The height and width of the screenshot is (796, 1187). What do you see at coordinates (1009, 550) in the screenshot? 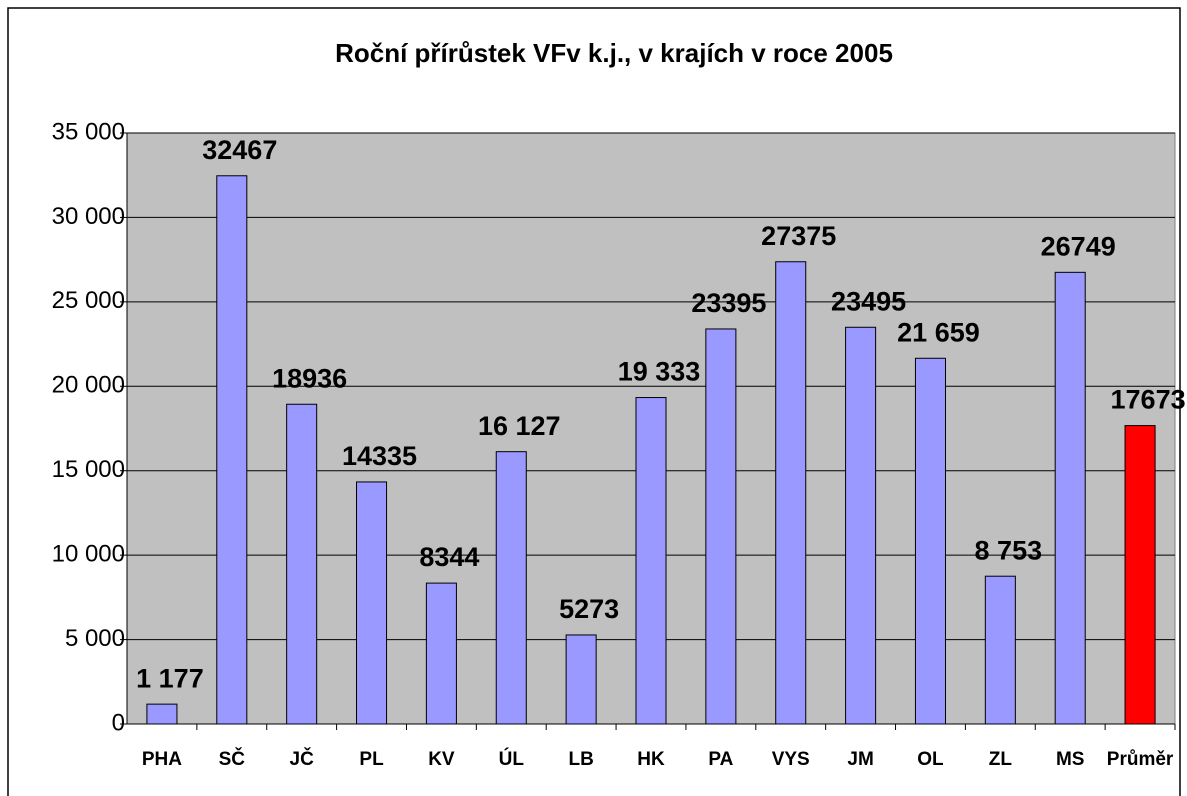
I see `value-label: 8 753` at bounding box center [1009, 550].